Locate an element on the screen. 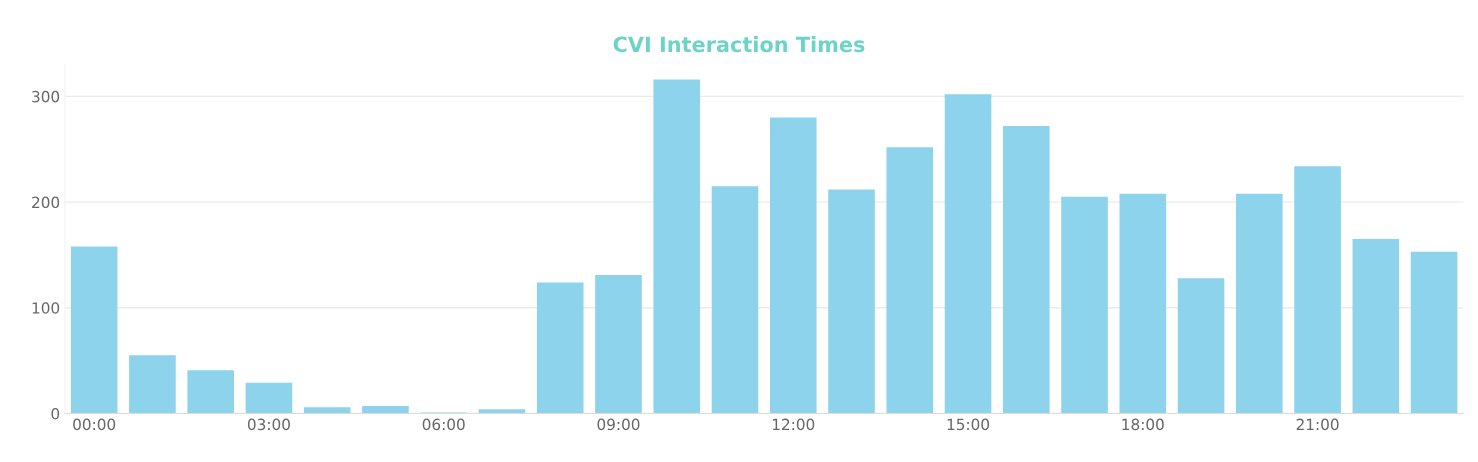 The width and height of the screenshot is (1478, 462). chart-title: CVI Interaction Times is located at coordinates (739, 44).